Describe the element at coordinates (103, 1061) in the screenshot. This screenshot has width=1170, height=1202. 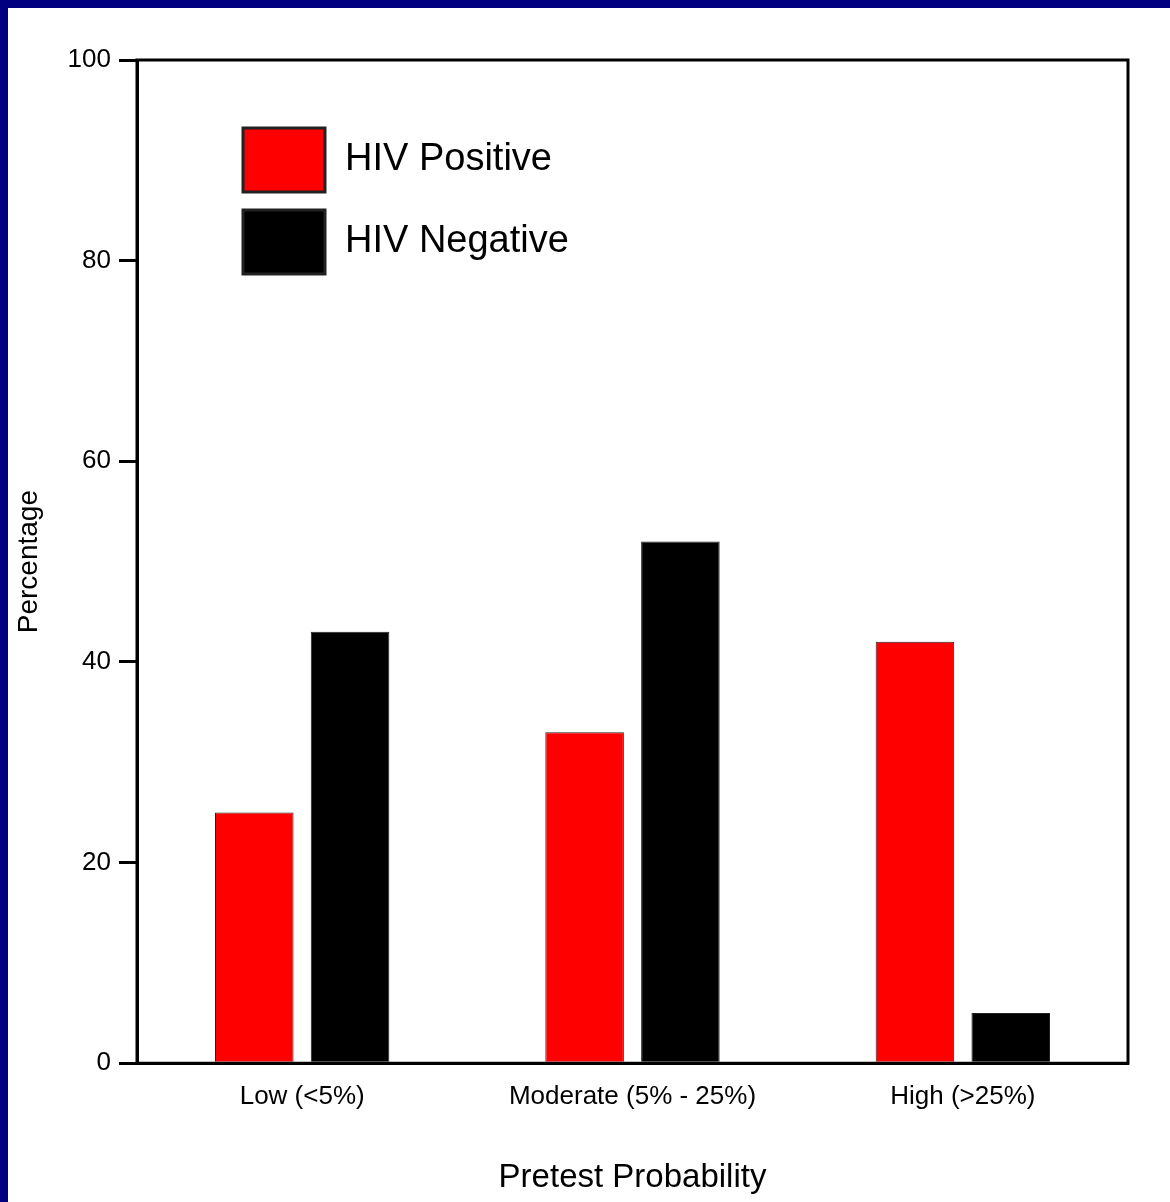
I see `y-tick-label: 0` at that location.